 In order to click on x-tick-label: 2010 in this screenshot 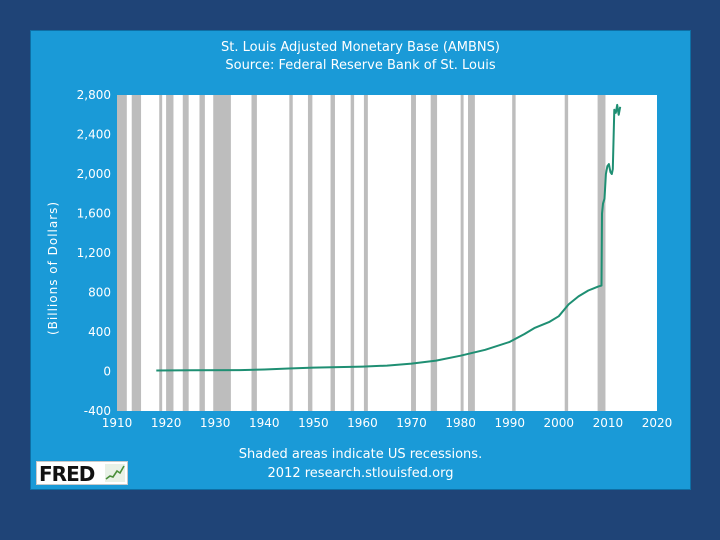, I will do `click(608, 423)`.